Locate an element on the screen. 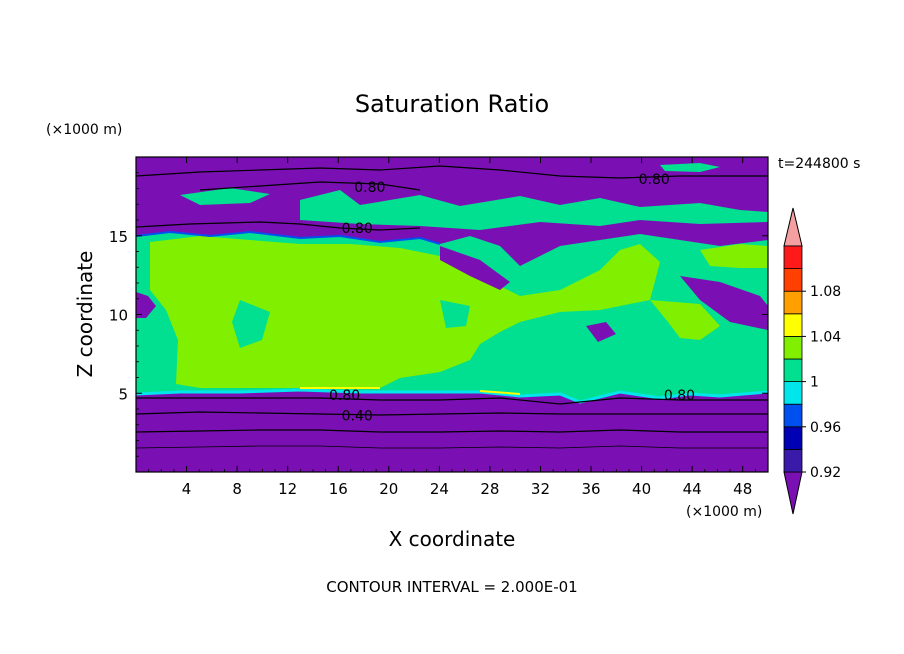 This screenshot has height=654, width=904. cloud-moist-inner is located at coordinates (251, 324).